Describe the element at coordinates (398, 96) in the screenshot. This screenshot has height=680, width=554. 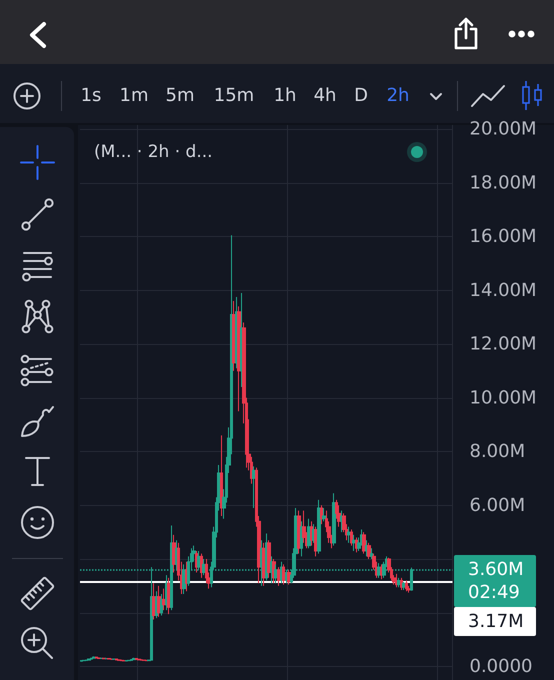
I see `text: 2h` at that location.